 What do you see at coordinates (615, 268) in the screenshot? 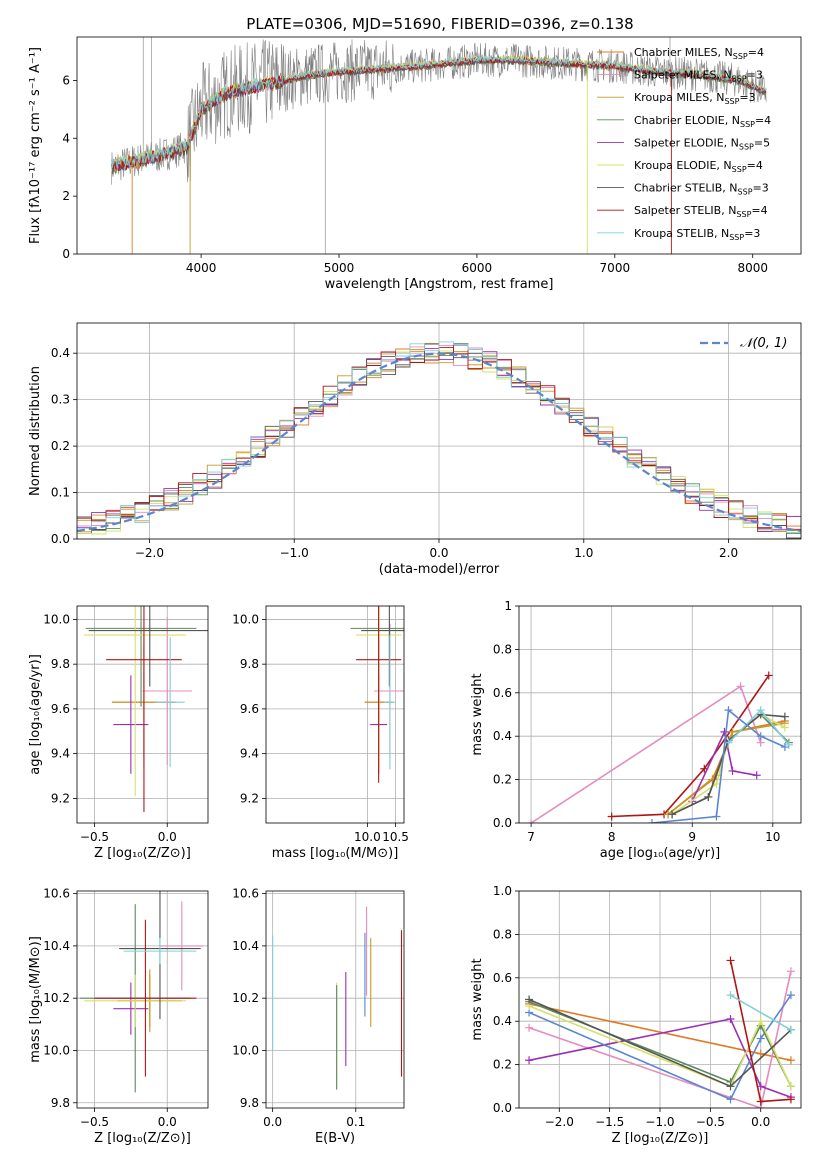
I see `x-tick-label: 7000` at bounding box center [615, 268].